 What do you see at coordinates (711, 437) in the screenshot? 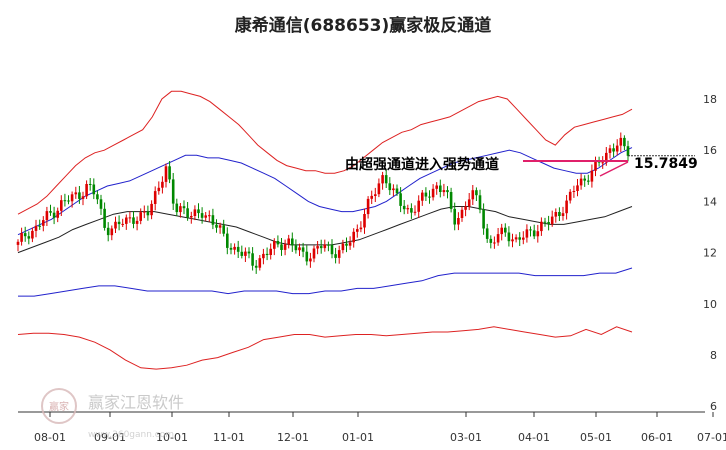
I see `x-tick-label: 07-01` at bounding box center [711, 437].